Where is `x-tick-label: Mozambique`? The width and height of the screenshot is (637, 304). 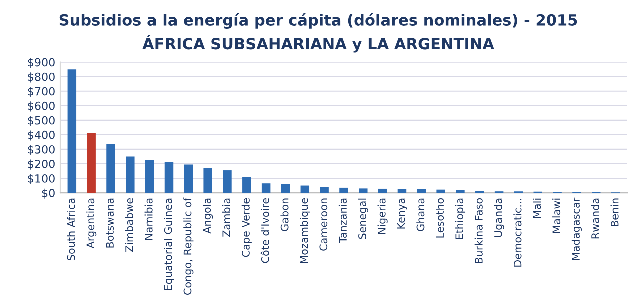
x-tick-label: Mozambique is located at coordinates (305, 231).